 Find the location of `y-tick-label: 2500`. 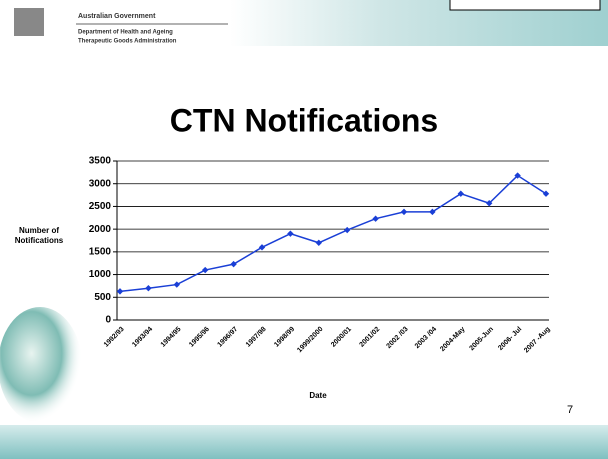

y-tick-label: 2500 is located at coordinates (100, 206).